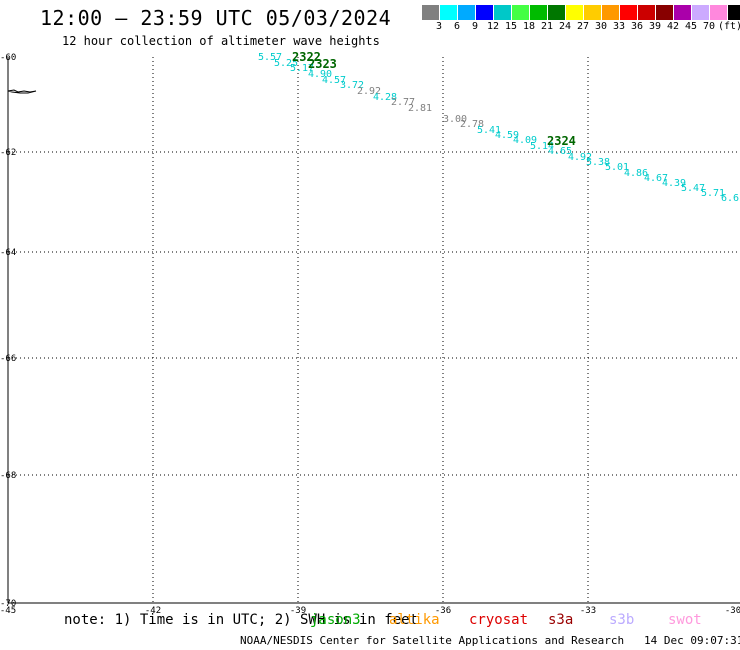 The image size is (740, 650). What do you see at coordinates (298, 611) in the screenshot?
I see `lon-label: -39` at bounding box center [298, 611].